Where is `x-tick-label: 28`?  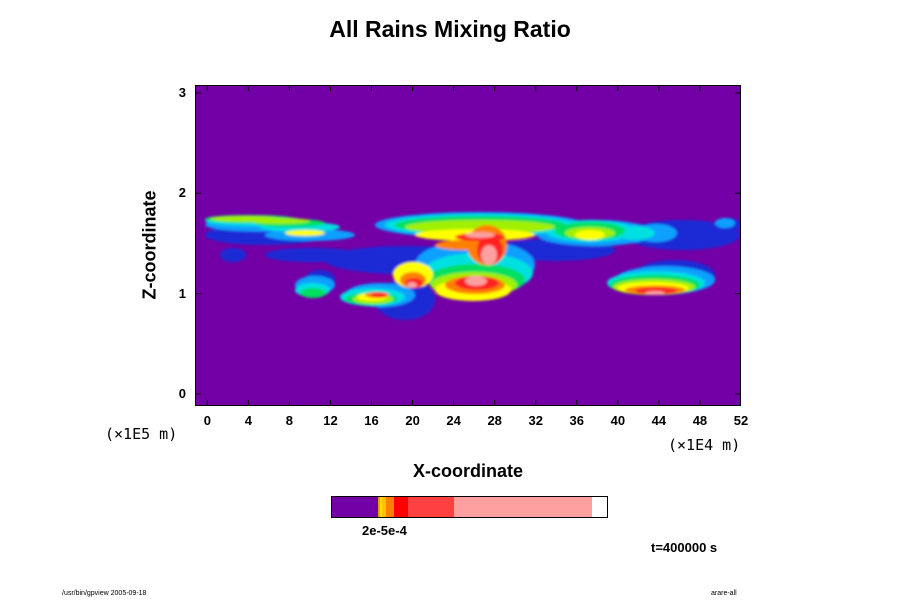 x-tick-label: 28 is located at coordinates (494, 420).